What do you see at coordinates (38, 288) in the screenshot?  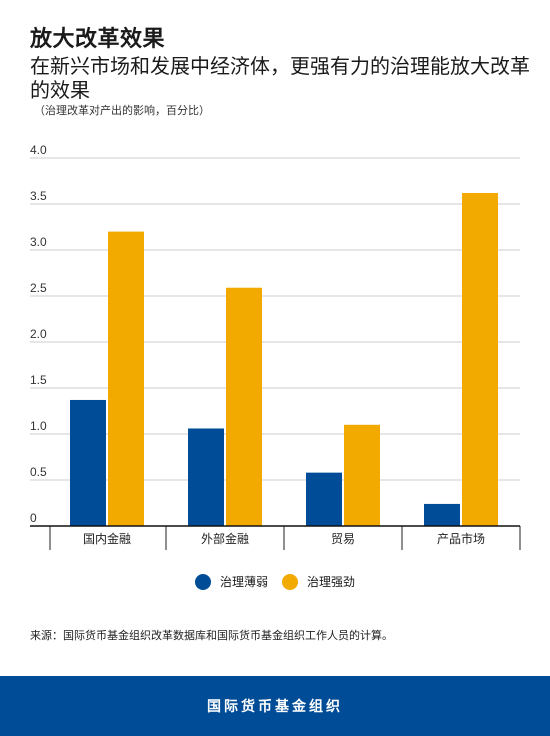 I see `y-tick-label: 2.5` at bounding box center [38, 288].